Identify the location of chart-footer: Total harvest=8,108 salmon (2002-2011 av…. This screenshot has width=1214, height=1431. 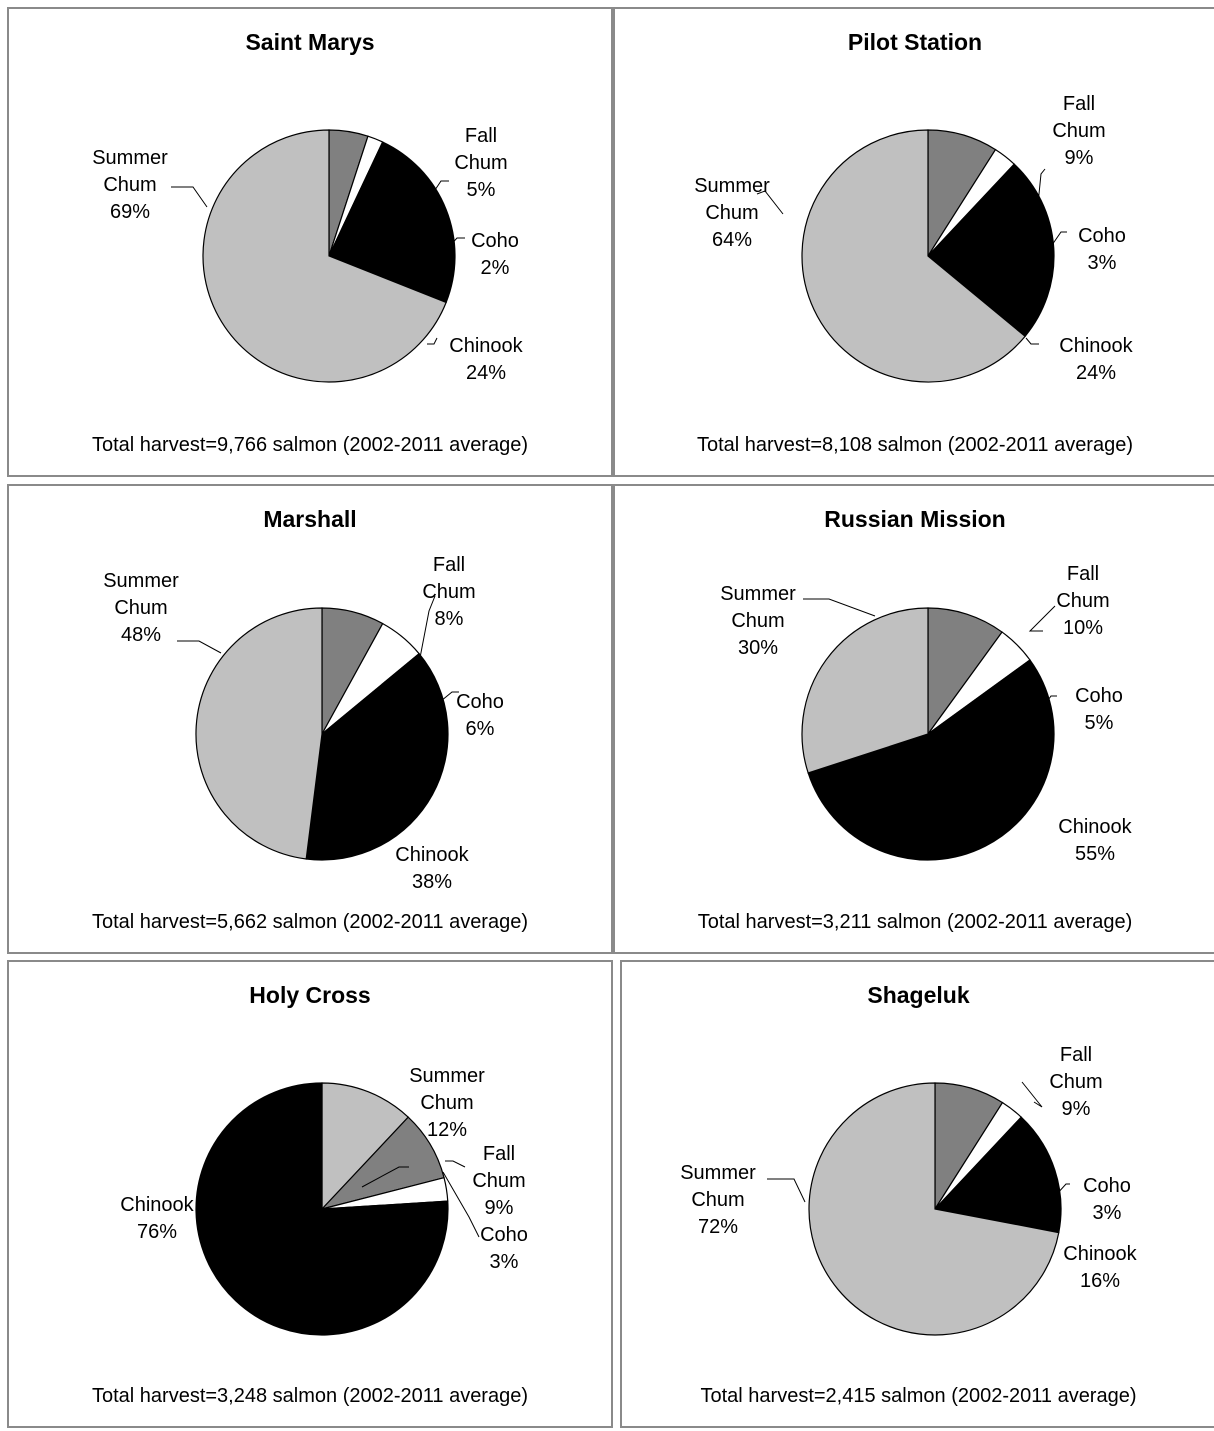
(915, 445).